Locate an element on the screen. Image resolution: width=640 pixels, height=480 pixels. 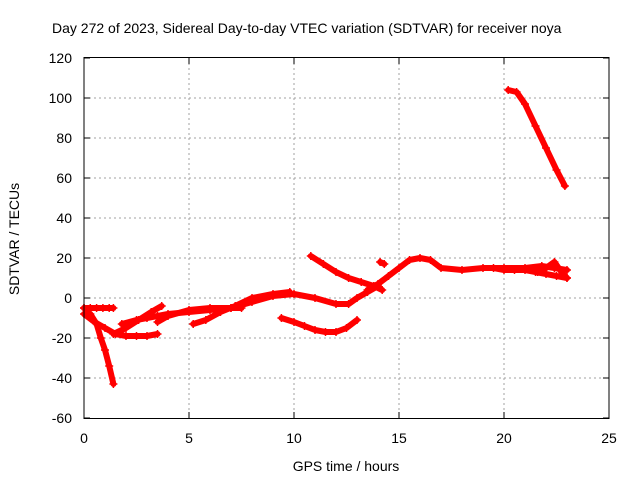
y-tick-label: -40 is located at coordinates (62, 378).